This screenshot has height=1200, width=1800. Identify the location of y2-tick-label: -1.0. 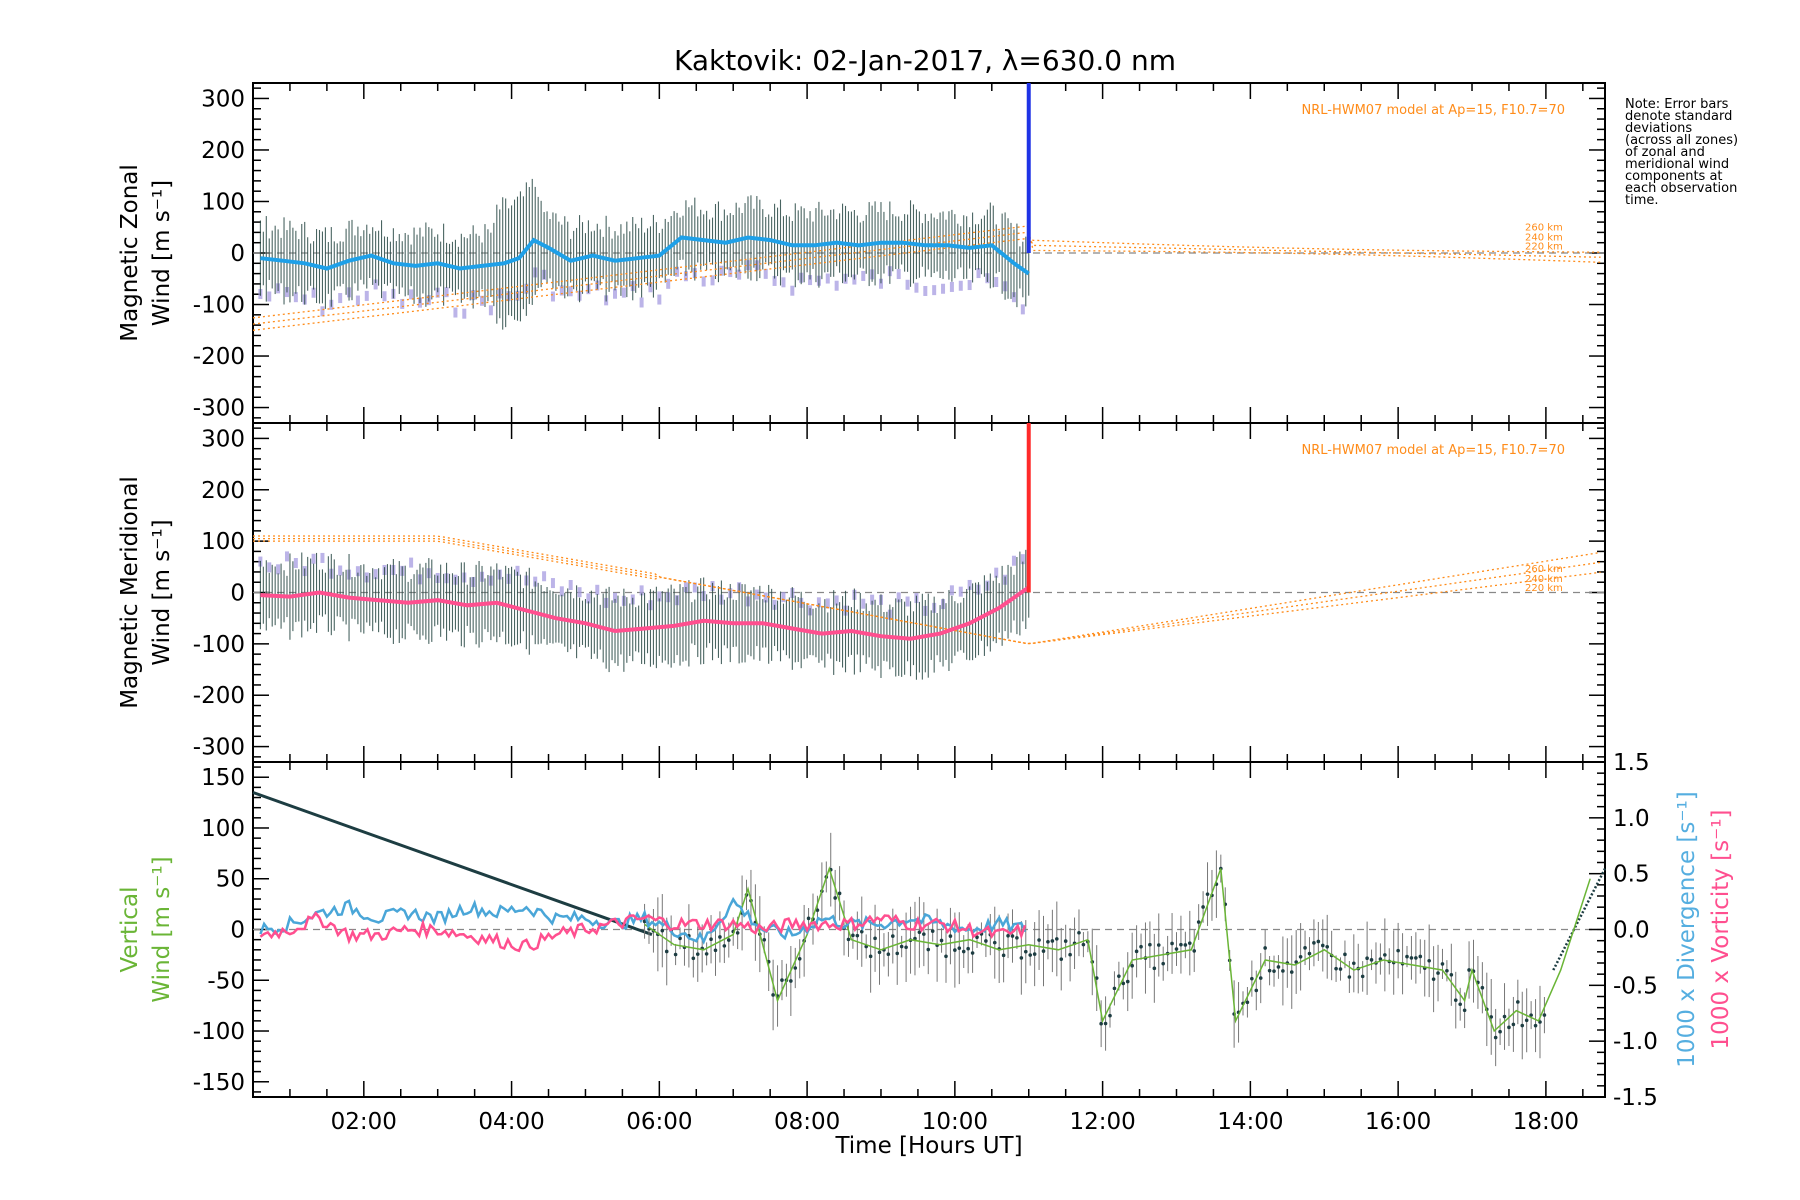
(1635, 1042).